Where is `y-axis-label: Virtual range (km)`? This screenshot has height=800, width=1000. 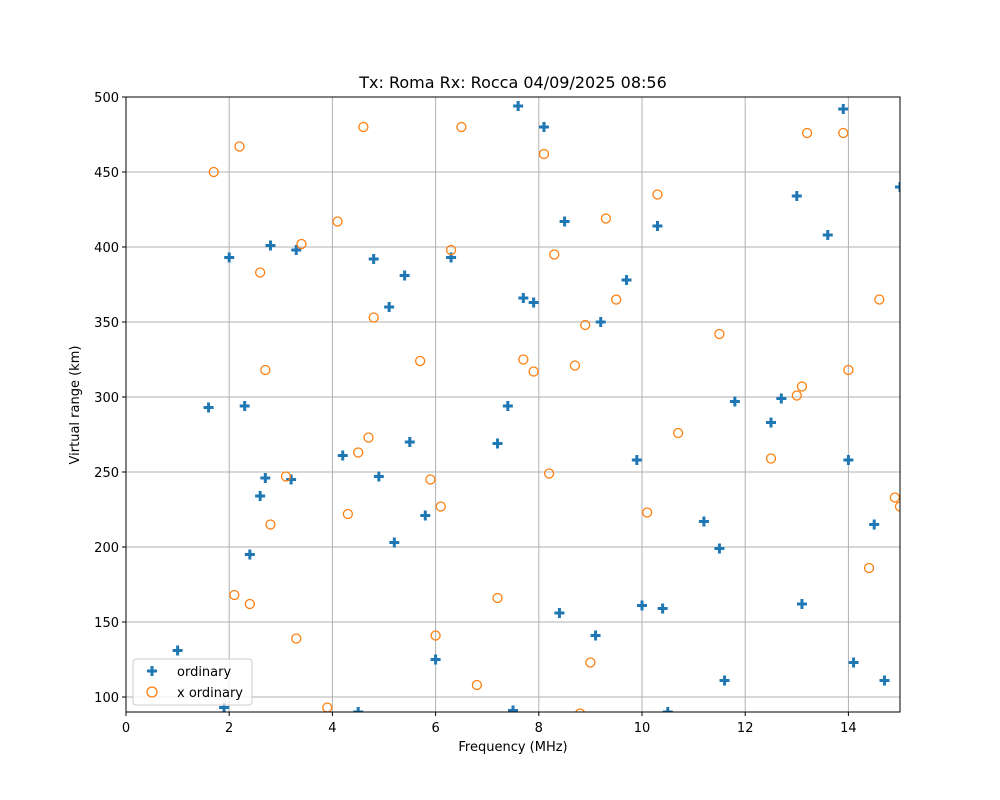 y-axis-label: Virtual range (km) is located at coordinates (75, 405).